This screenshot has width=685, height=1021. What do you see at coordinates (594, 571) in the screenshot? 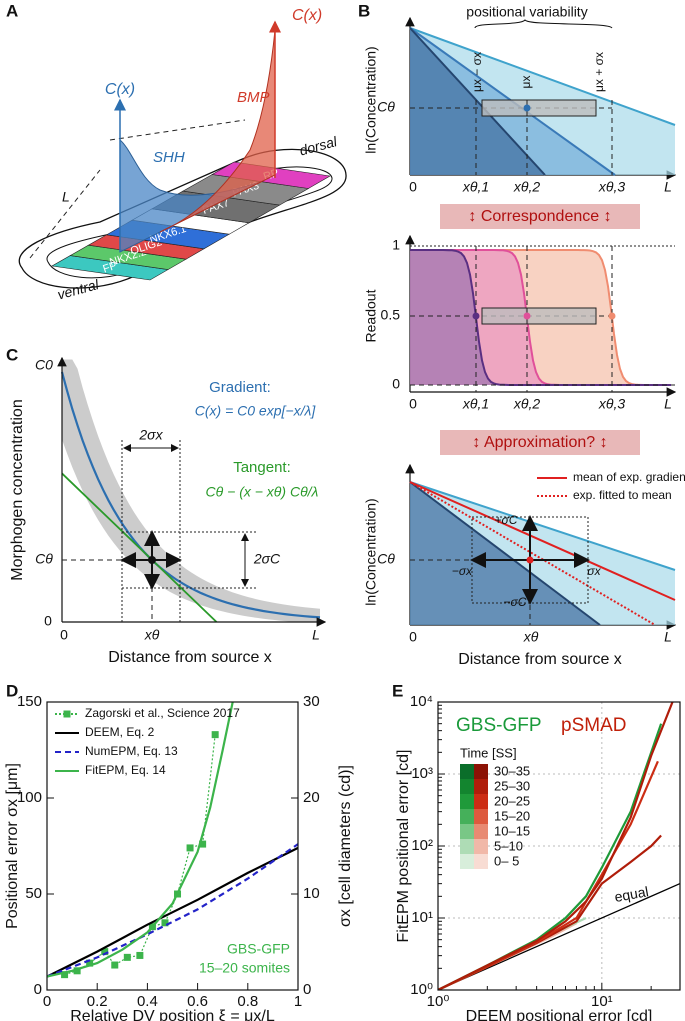
I see `sigma-label: σx` at bounding box center [594, 571].